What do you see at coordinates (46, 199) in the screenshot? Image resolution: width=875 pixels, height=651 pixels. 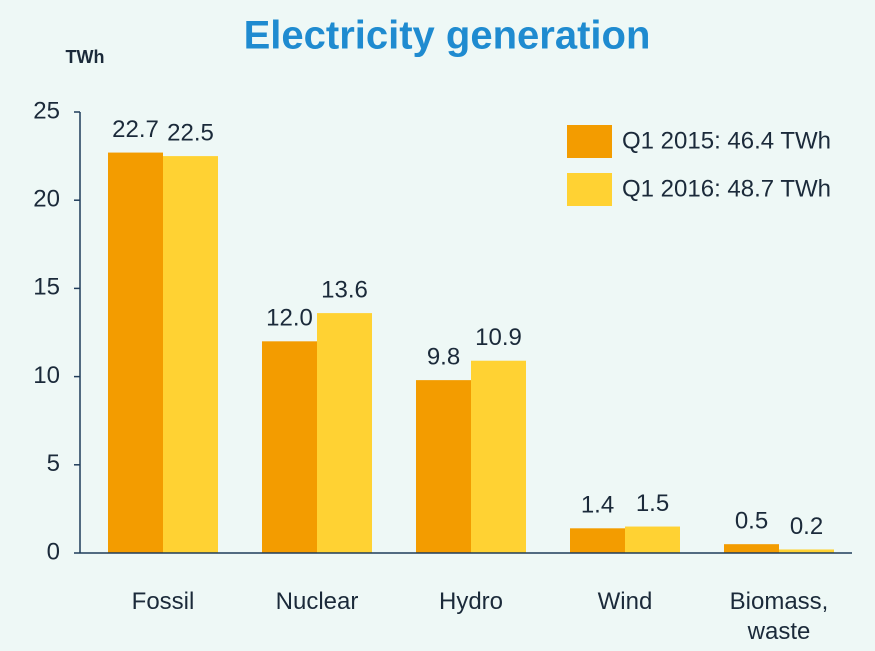 I see `y-tick-label: 20` at bounding box center [46, 199].